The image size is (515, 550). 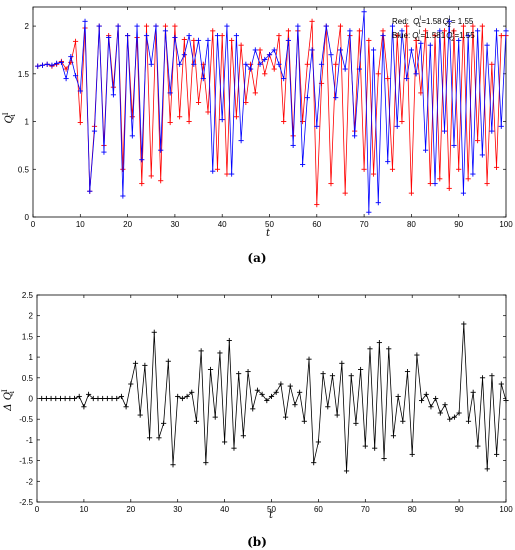 I want to click on a-ytick-label: 1.5, so click(x=24, y=74).